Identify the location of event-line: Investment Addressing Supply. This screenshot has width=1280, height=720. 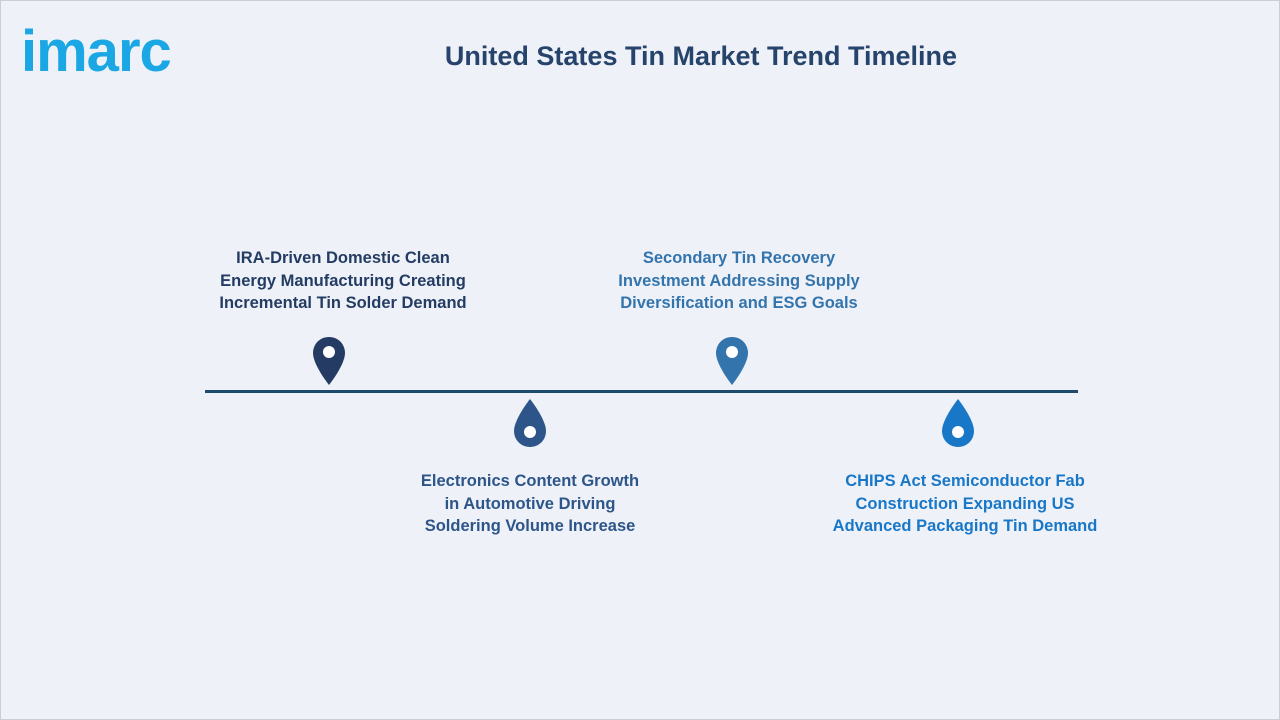
(739, 280).